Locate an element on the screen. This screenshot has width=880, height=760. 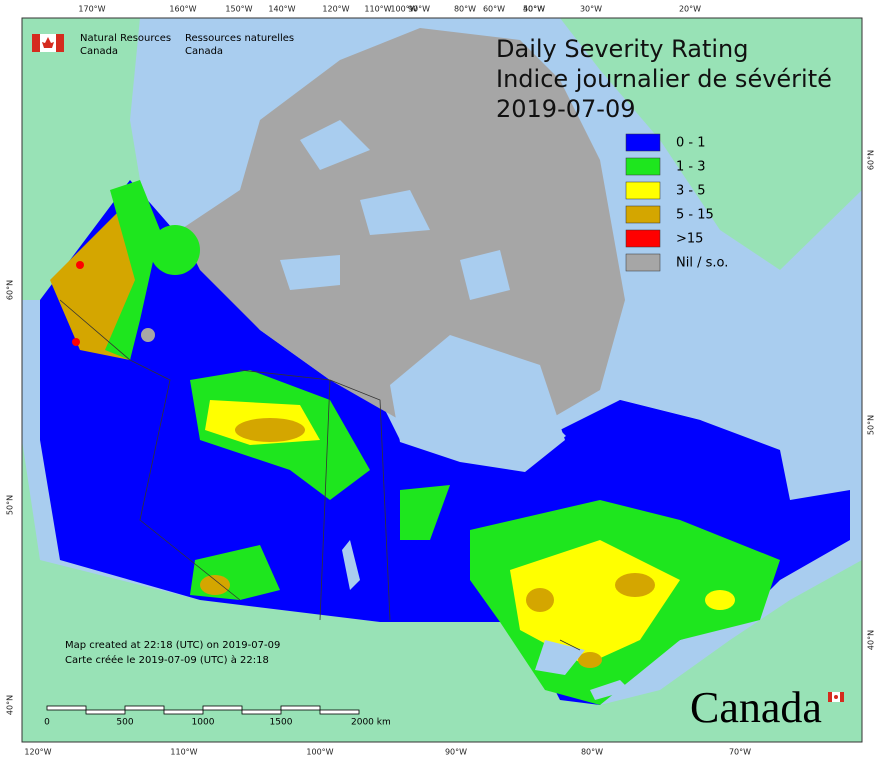
scale-label: 1000 is located at coordinates (203, 723).